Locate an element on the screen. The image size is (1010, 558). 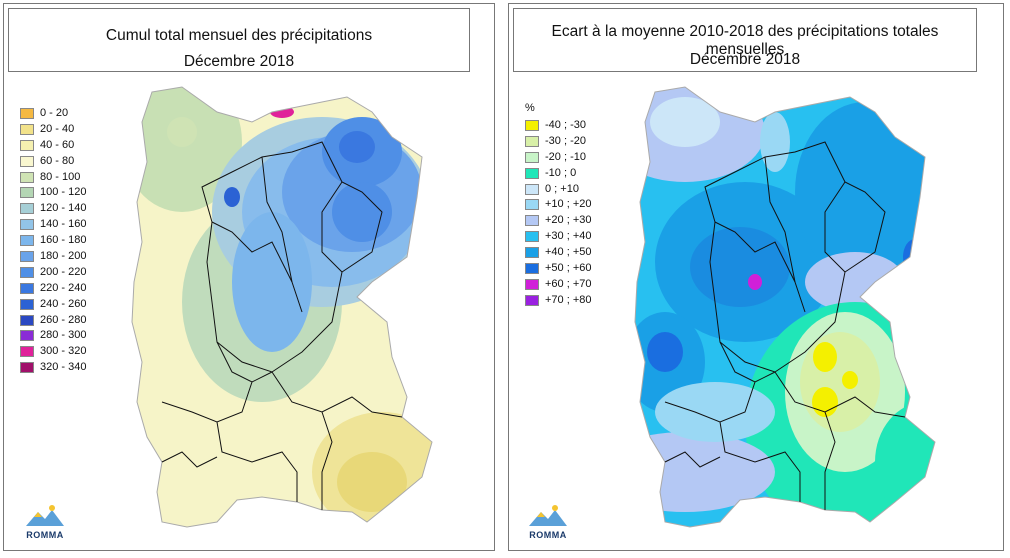
legend-label: 20 - 40 is located at coordinates (57, 128).